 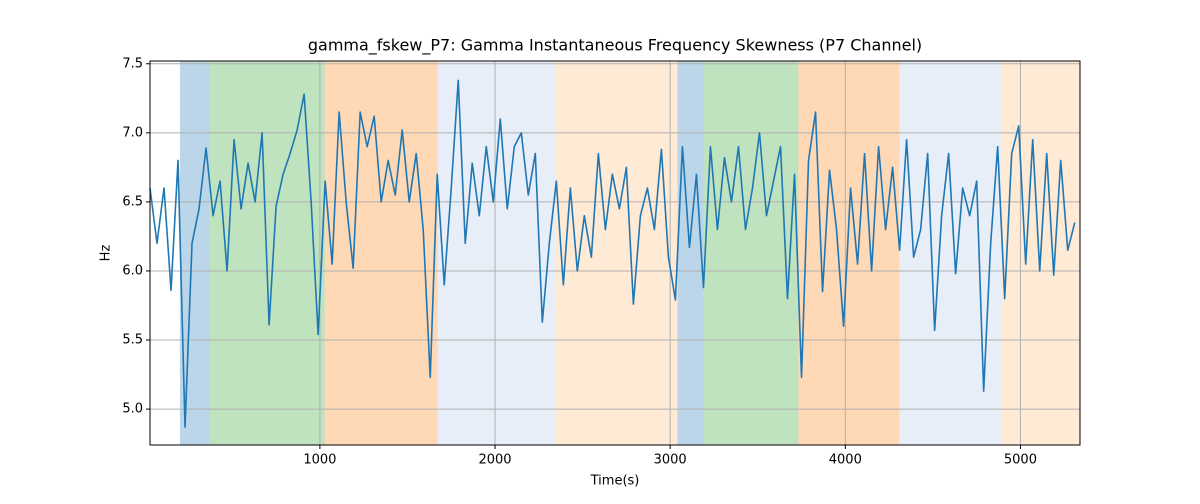 I want to click on y-tick-label: 7.5, so click(x=132, y=63).